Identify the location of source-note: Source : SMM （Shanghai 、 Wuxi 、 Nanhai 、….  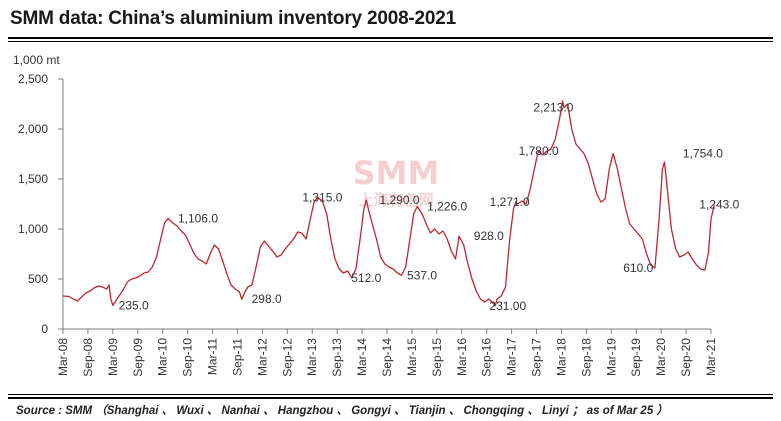
(342, 411).